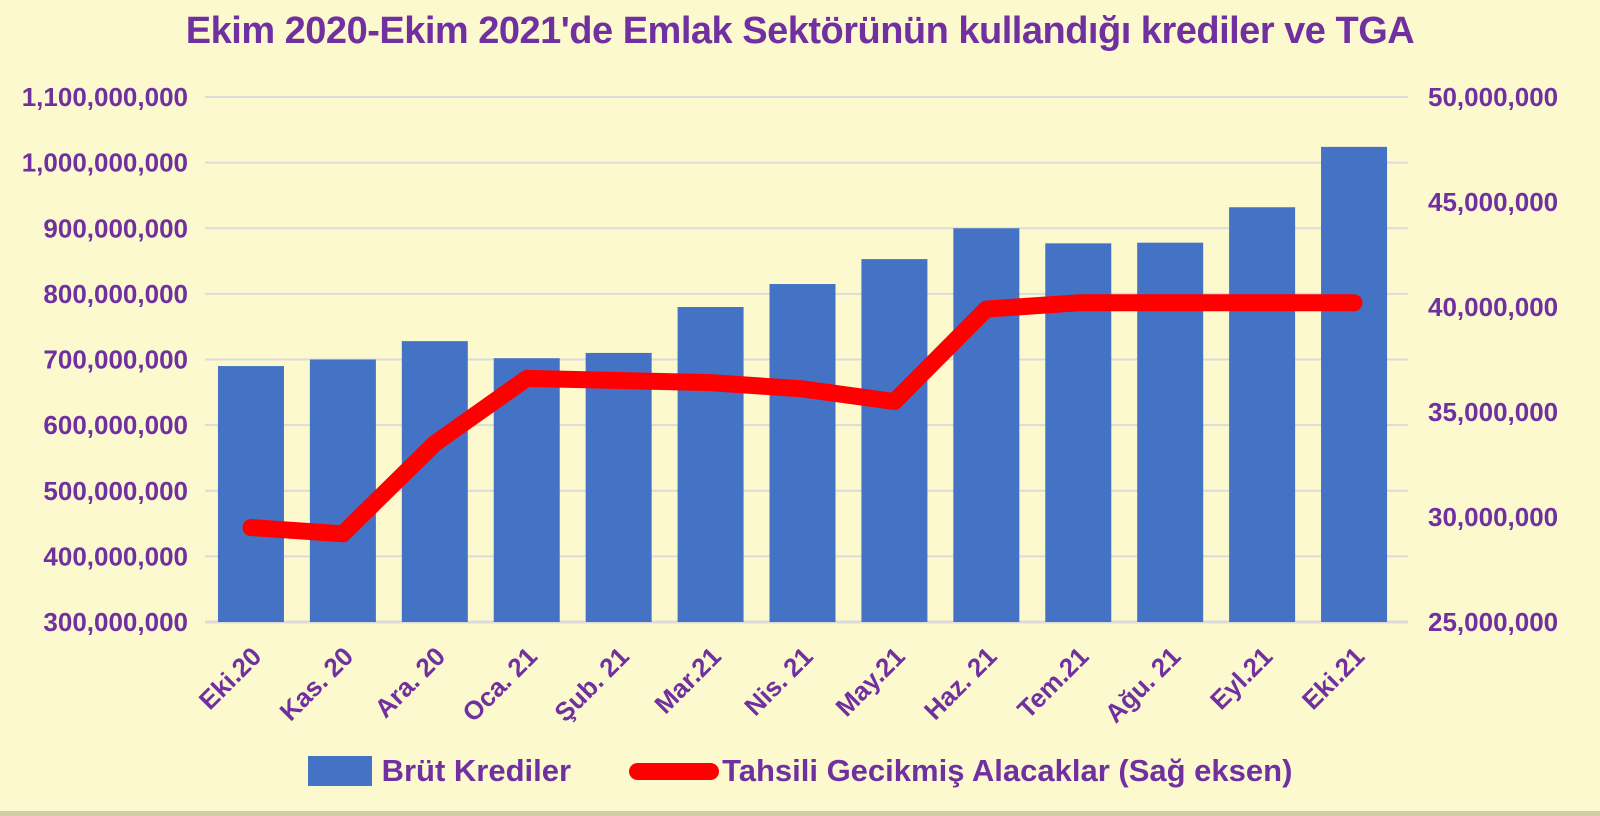  What do you see at coordinates (1493, 622) in the screenshot?
I see `right-axis-tick-label: 25,000,000` at bounding box center [1493, 622].